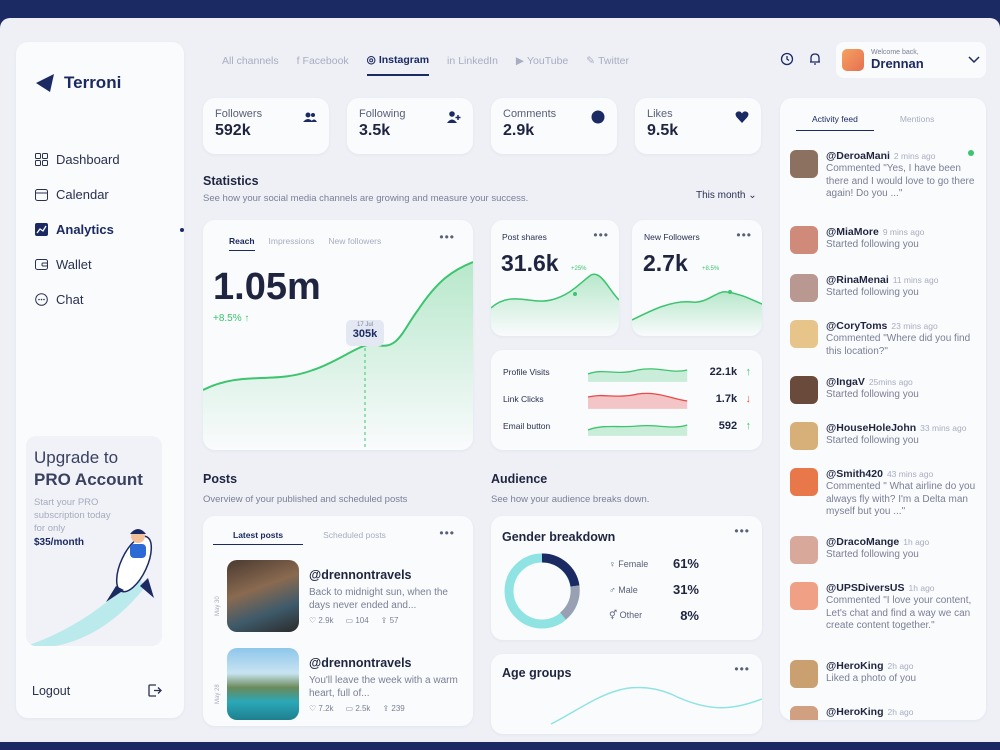 The image size is (1000, 750). What do you see at coordinates (884, 240) in the screenshot?
I see `feed-item: @MiaMore 9 mins ago Started following you` at bounding box center [884, 240].